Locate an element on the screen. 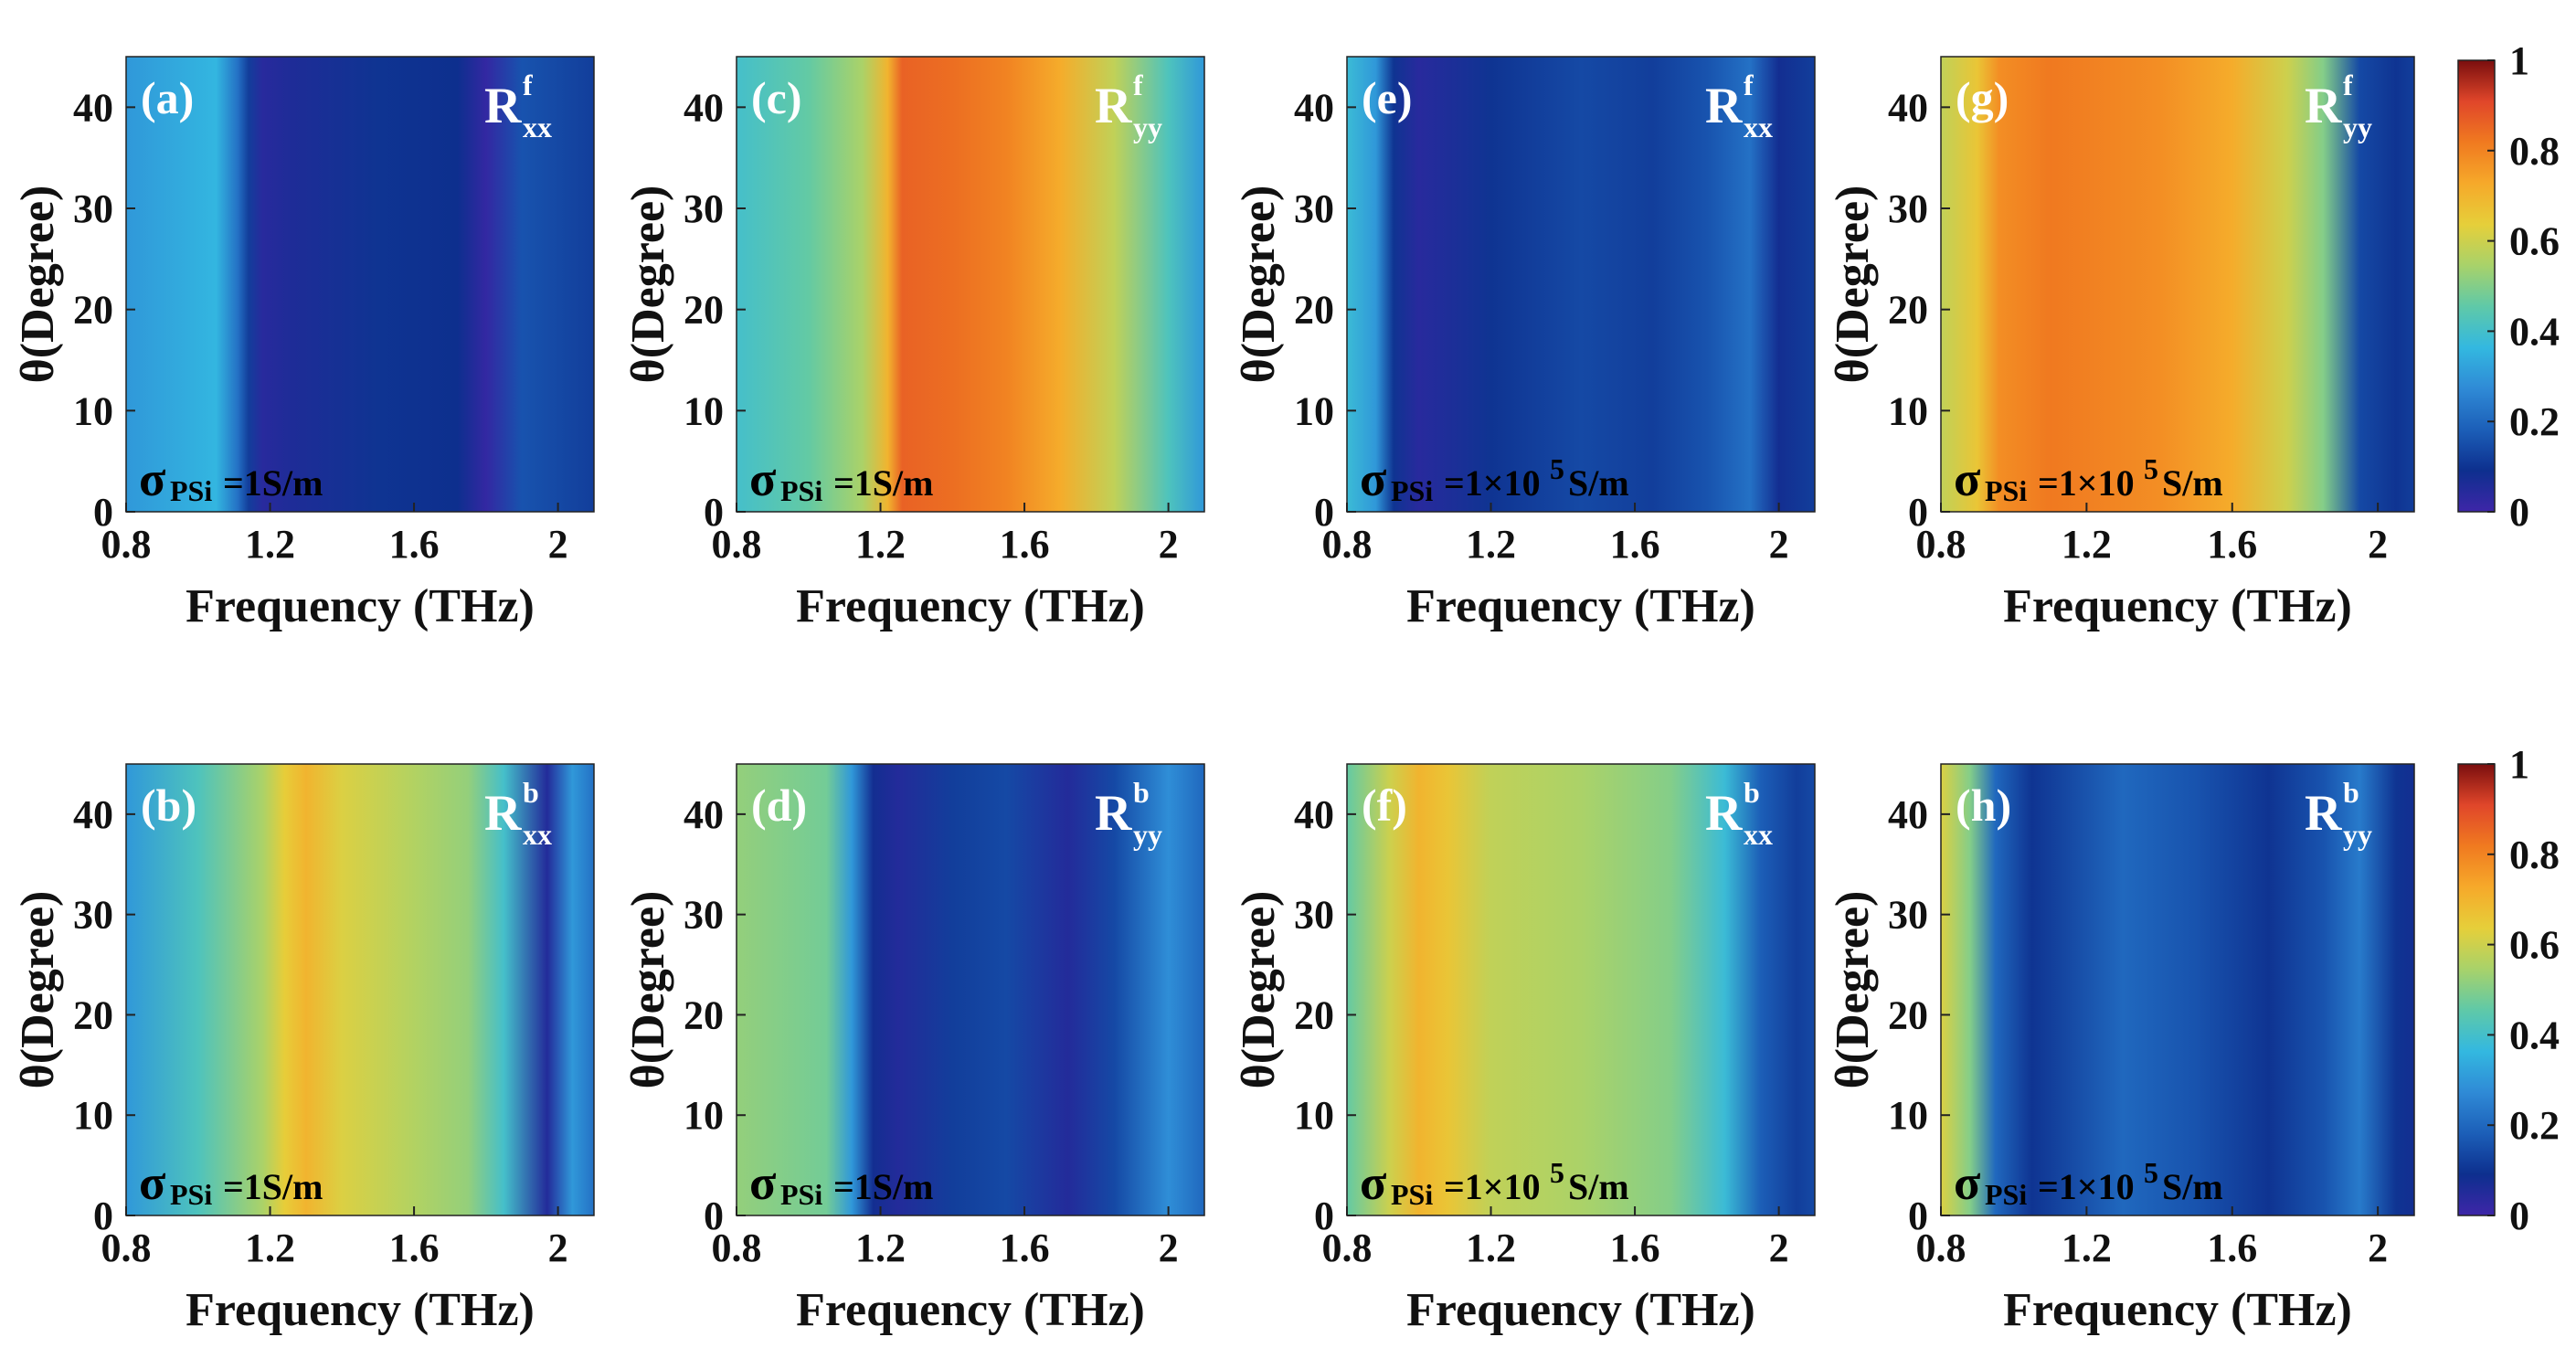  panel-label: (d) is located at coordinates (779, 805).